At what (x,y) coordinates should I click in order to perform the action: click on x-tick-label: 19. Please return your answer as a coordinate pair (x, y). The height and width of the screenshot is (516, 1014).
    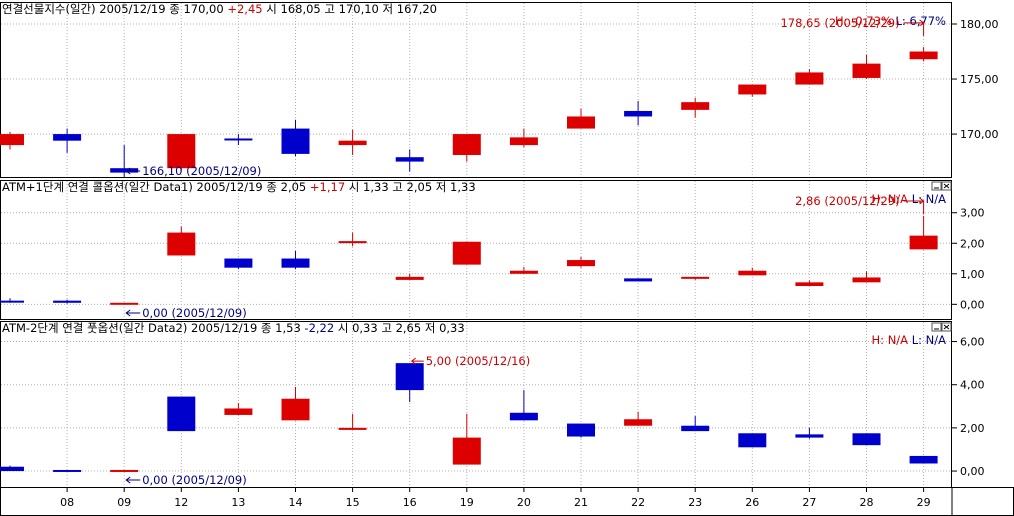
    Looking at the image, I should click on (467, 502).